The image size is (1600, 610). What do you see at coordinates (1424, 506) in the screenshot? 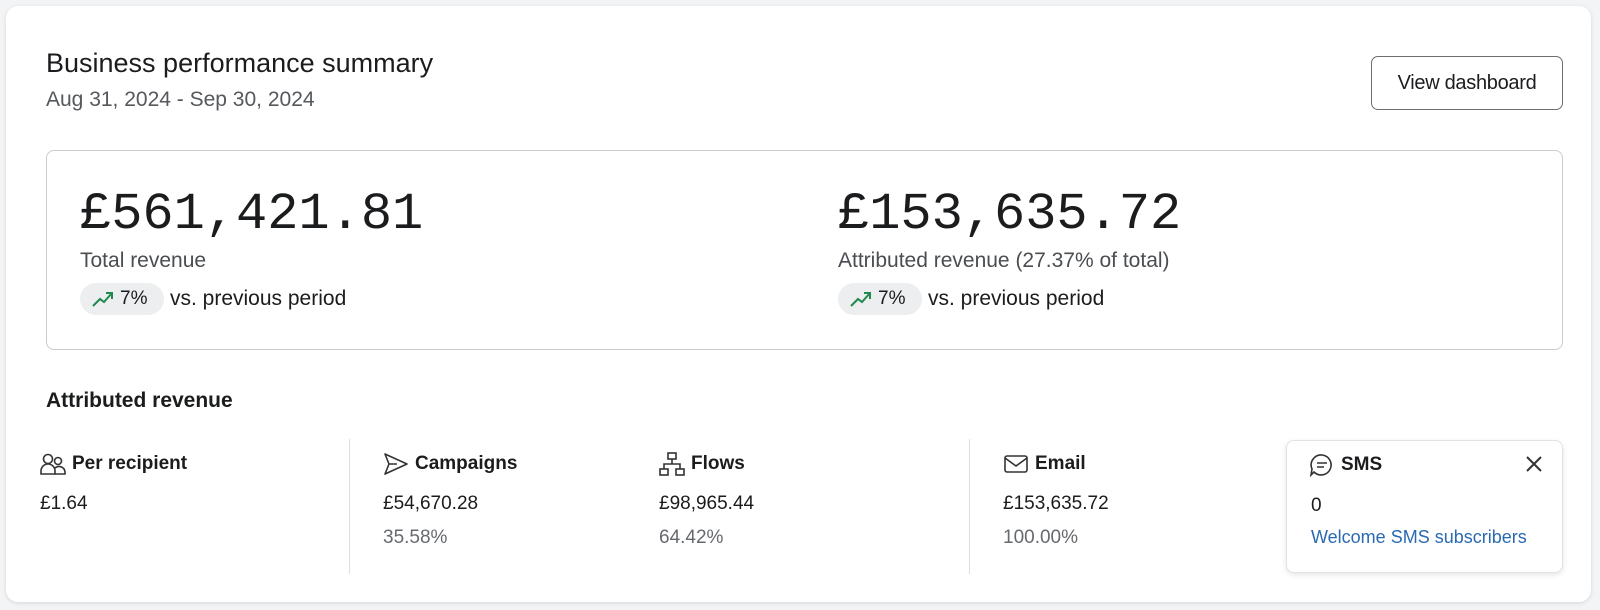
I see `sms-popover: SMS 0 Welcome SMS subscribers` at bounding box center [1424, 506].